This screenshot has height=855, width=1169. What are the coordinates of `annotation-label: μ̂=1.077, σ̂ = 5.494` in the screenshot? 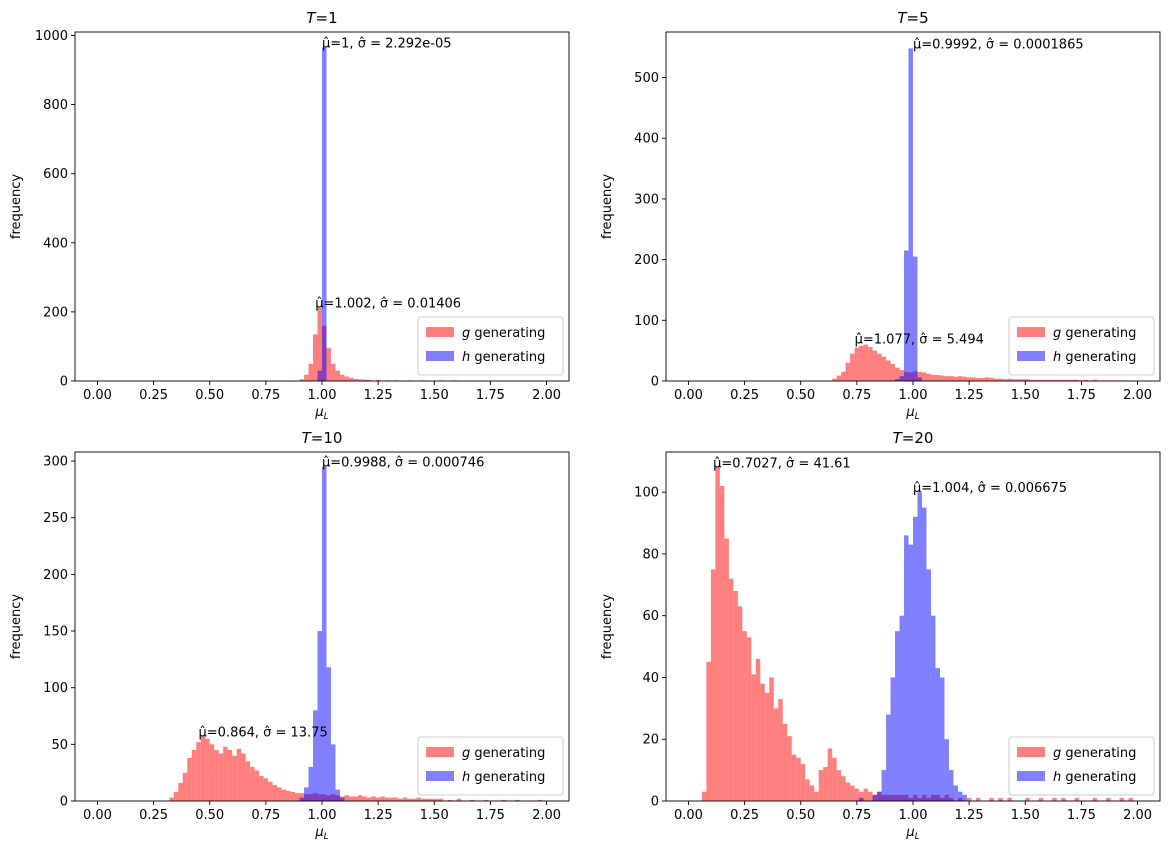 It's located at (919, 339).